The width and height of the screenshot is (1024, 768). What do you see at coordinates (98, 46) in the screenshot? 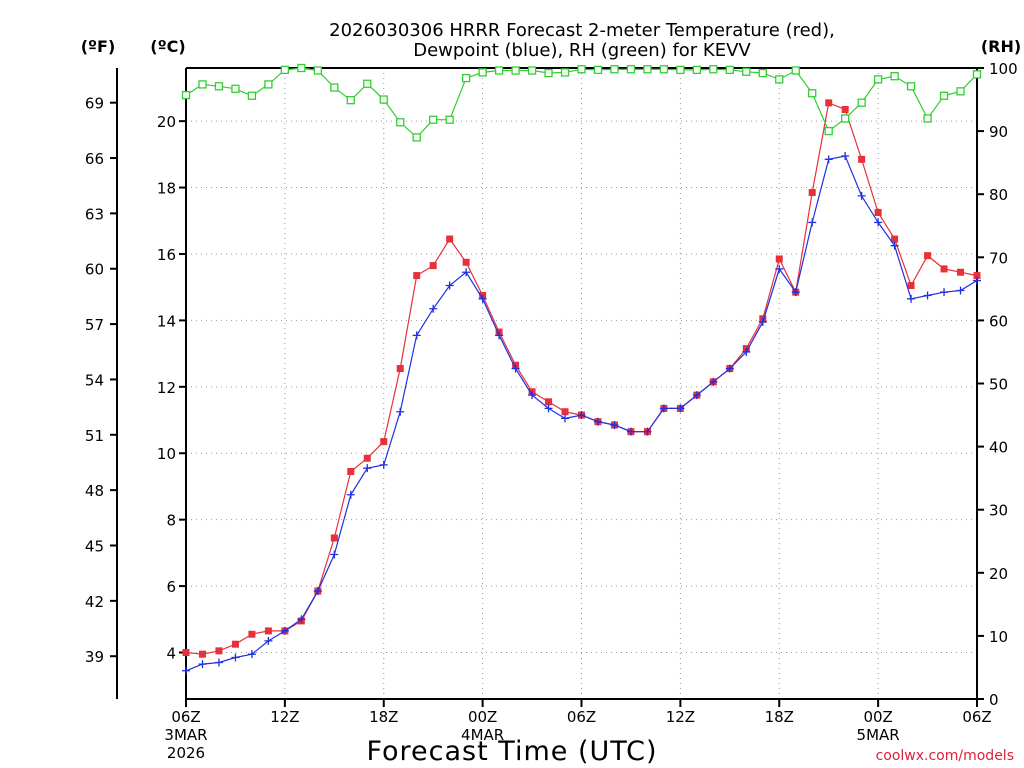
I see `fahrenheit-unit-label: (ºF)` at bounding box center [98, 46].